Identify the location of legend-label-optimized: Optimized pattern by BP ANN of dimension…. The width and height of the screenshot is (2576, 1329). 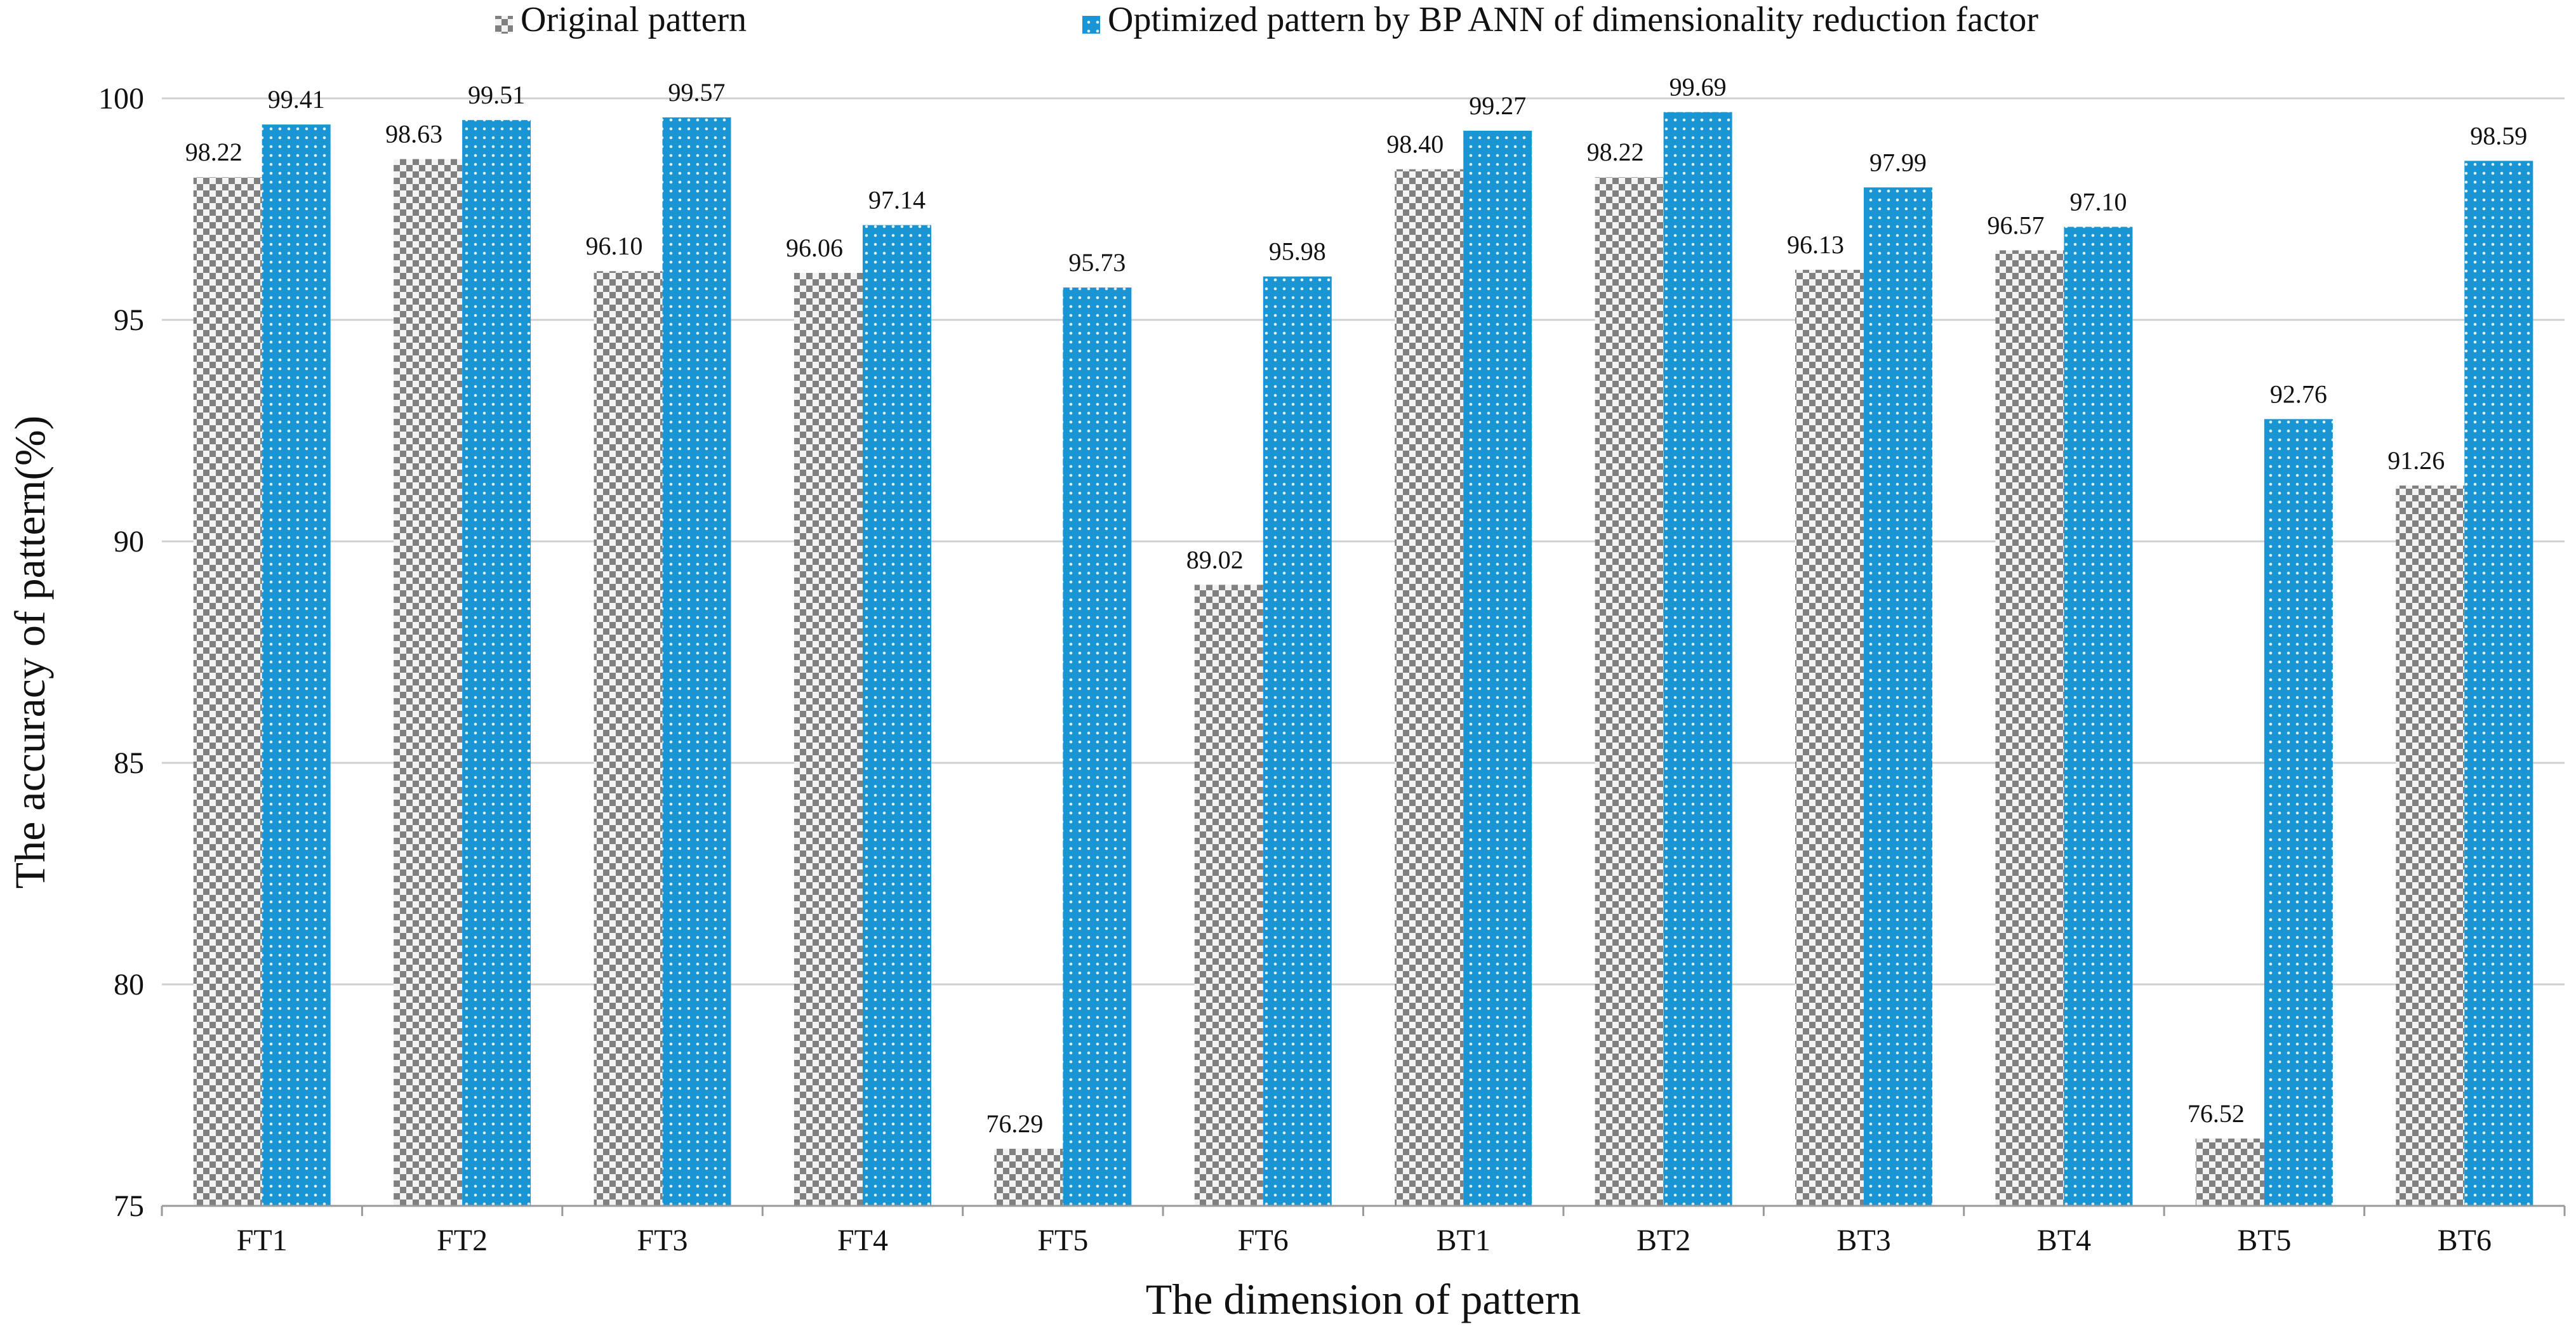
(1573, 19).